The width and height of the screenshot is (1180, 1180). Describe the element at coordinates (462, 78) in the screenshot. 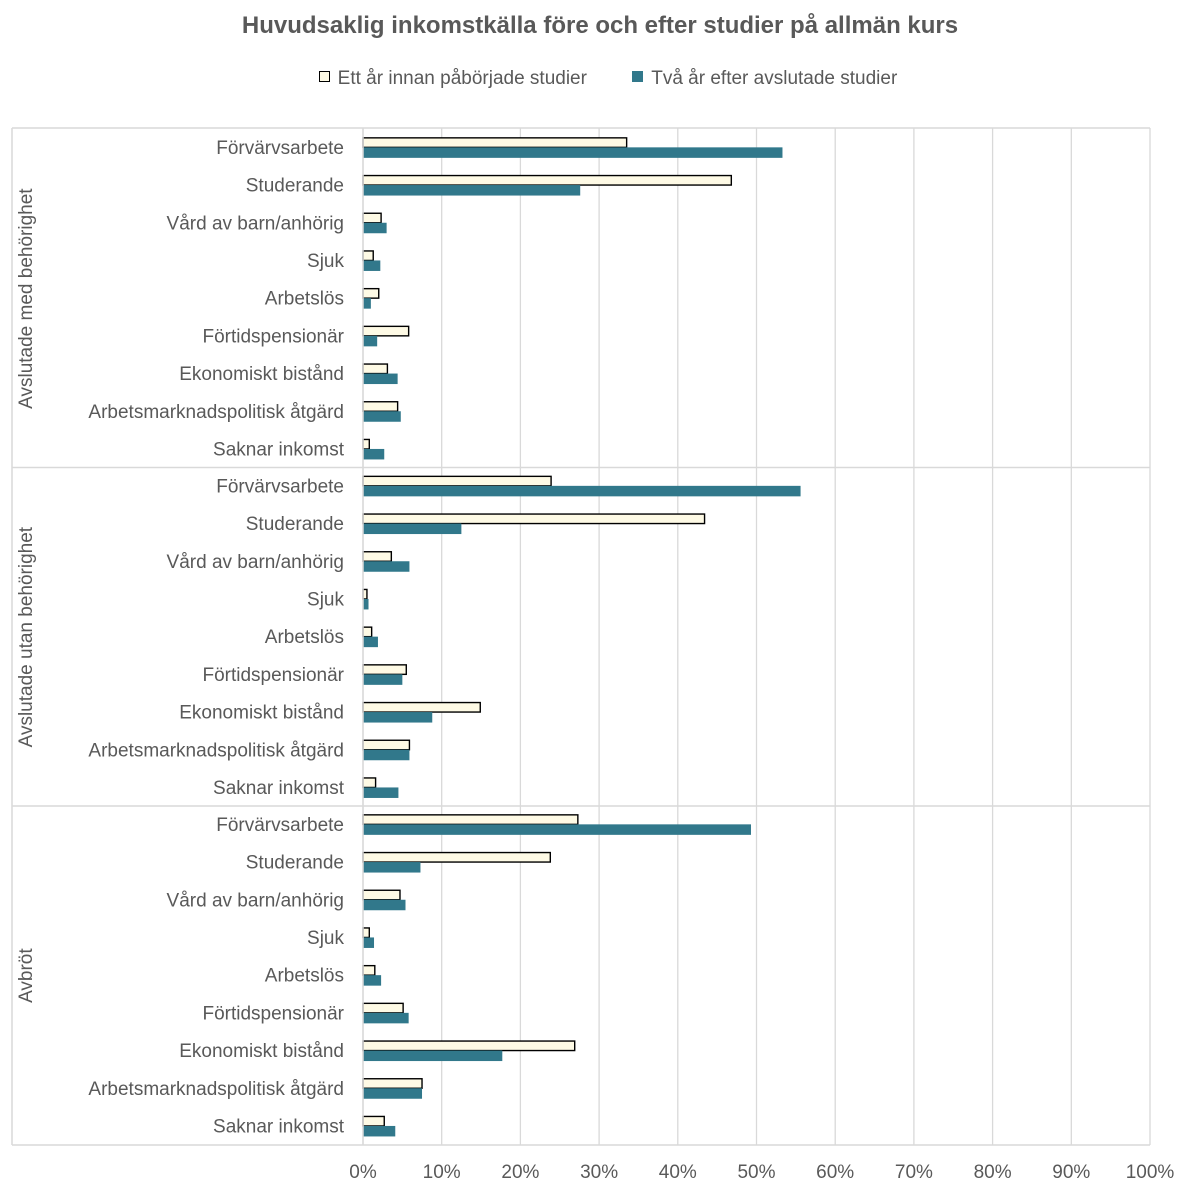

I see `legend-label-before: Ett år innan påbörjade studier` at that location.